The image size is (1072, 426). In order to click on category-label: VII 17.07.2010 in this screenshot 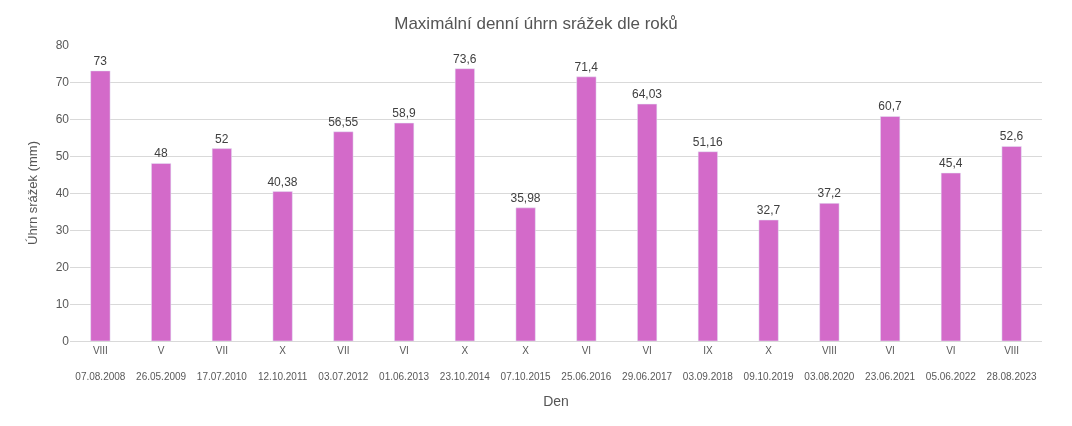, I will do `click(221, 363)`.